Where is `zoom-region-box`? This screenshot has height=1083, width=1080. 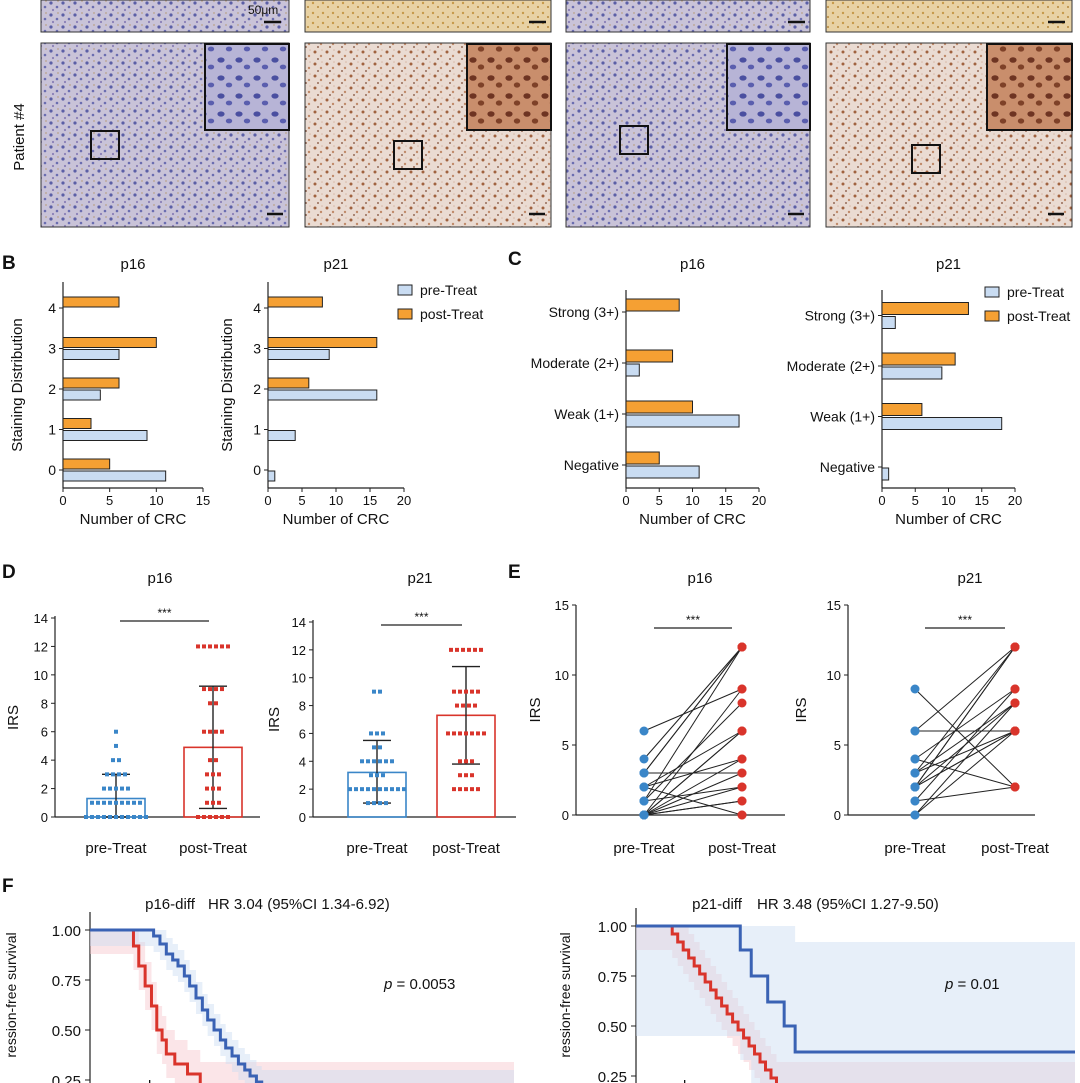 zoom-region-box is located at coordinates (105, 145).